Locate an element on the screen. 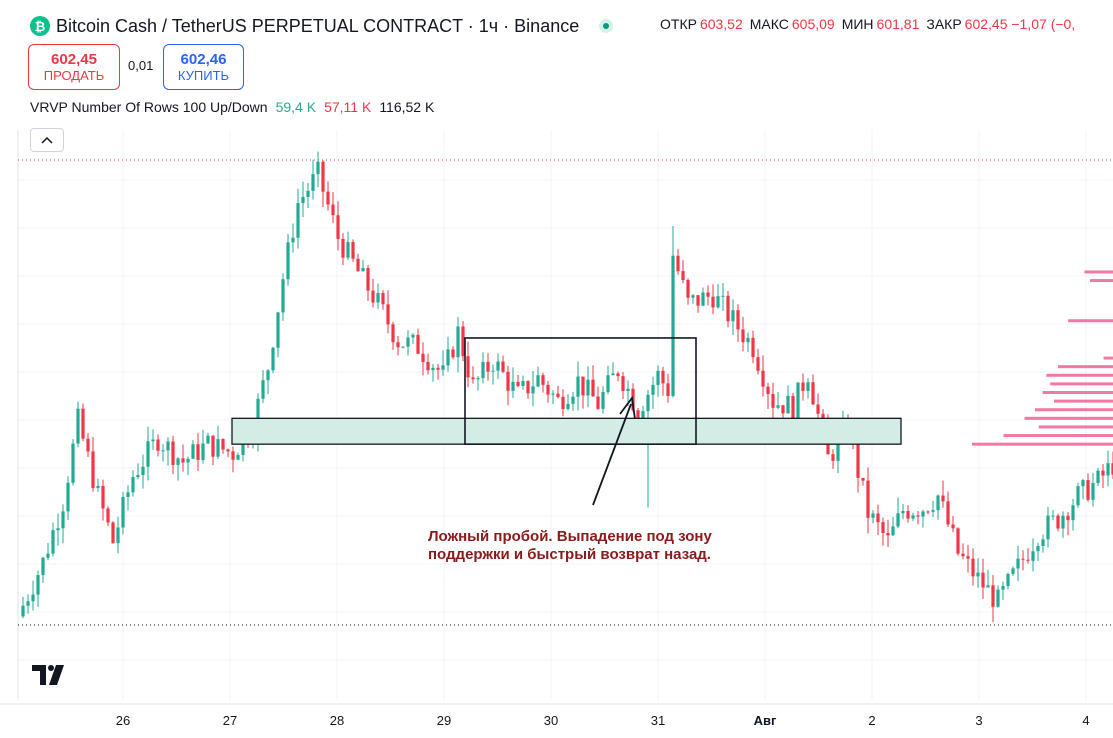 The image size is (1113, 738). collapse-legend-button is located at coordinates (47, 140).